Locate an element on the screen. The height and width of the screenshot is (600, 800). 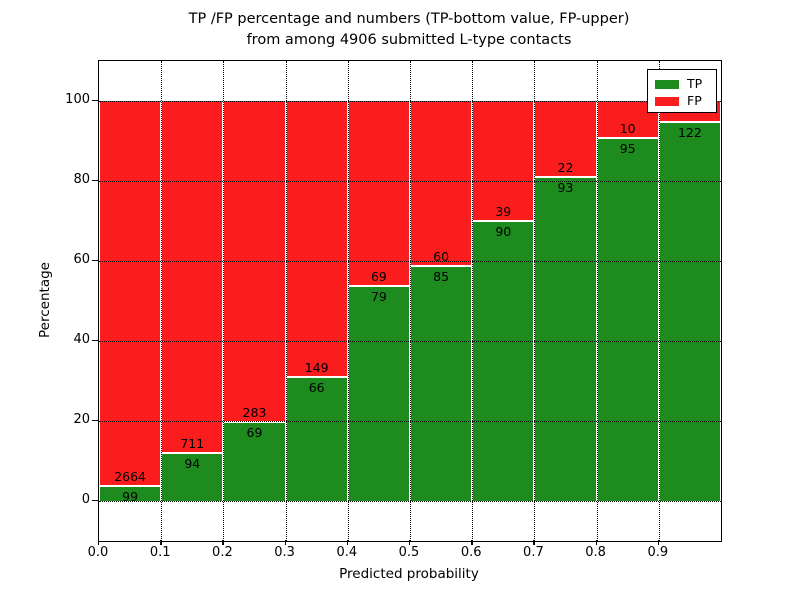
fp-count-label: 39 is located at coordinates (503, 211).